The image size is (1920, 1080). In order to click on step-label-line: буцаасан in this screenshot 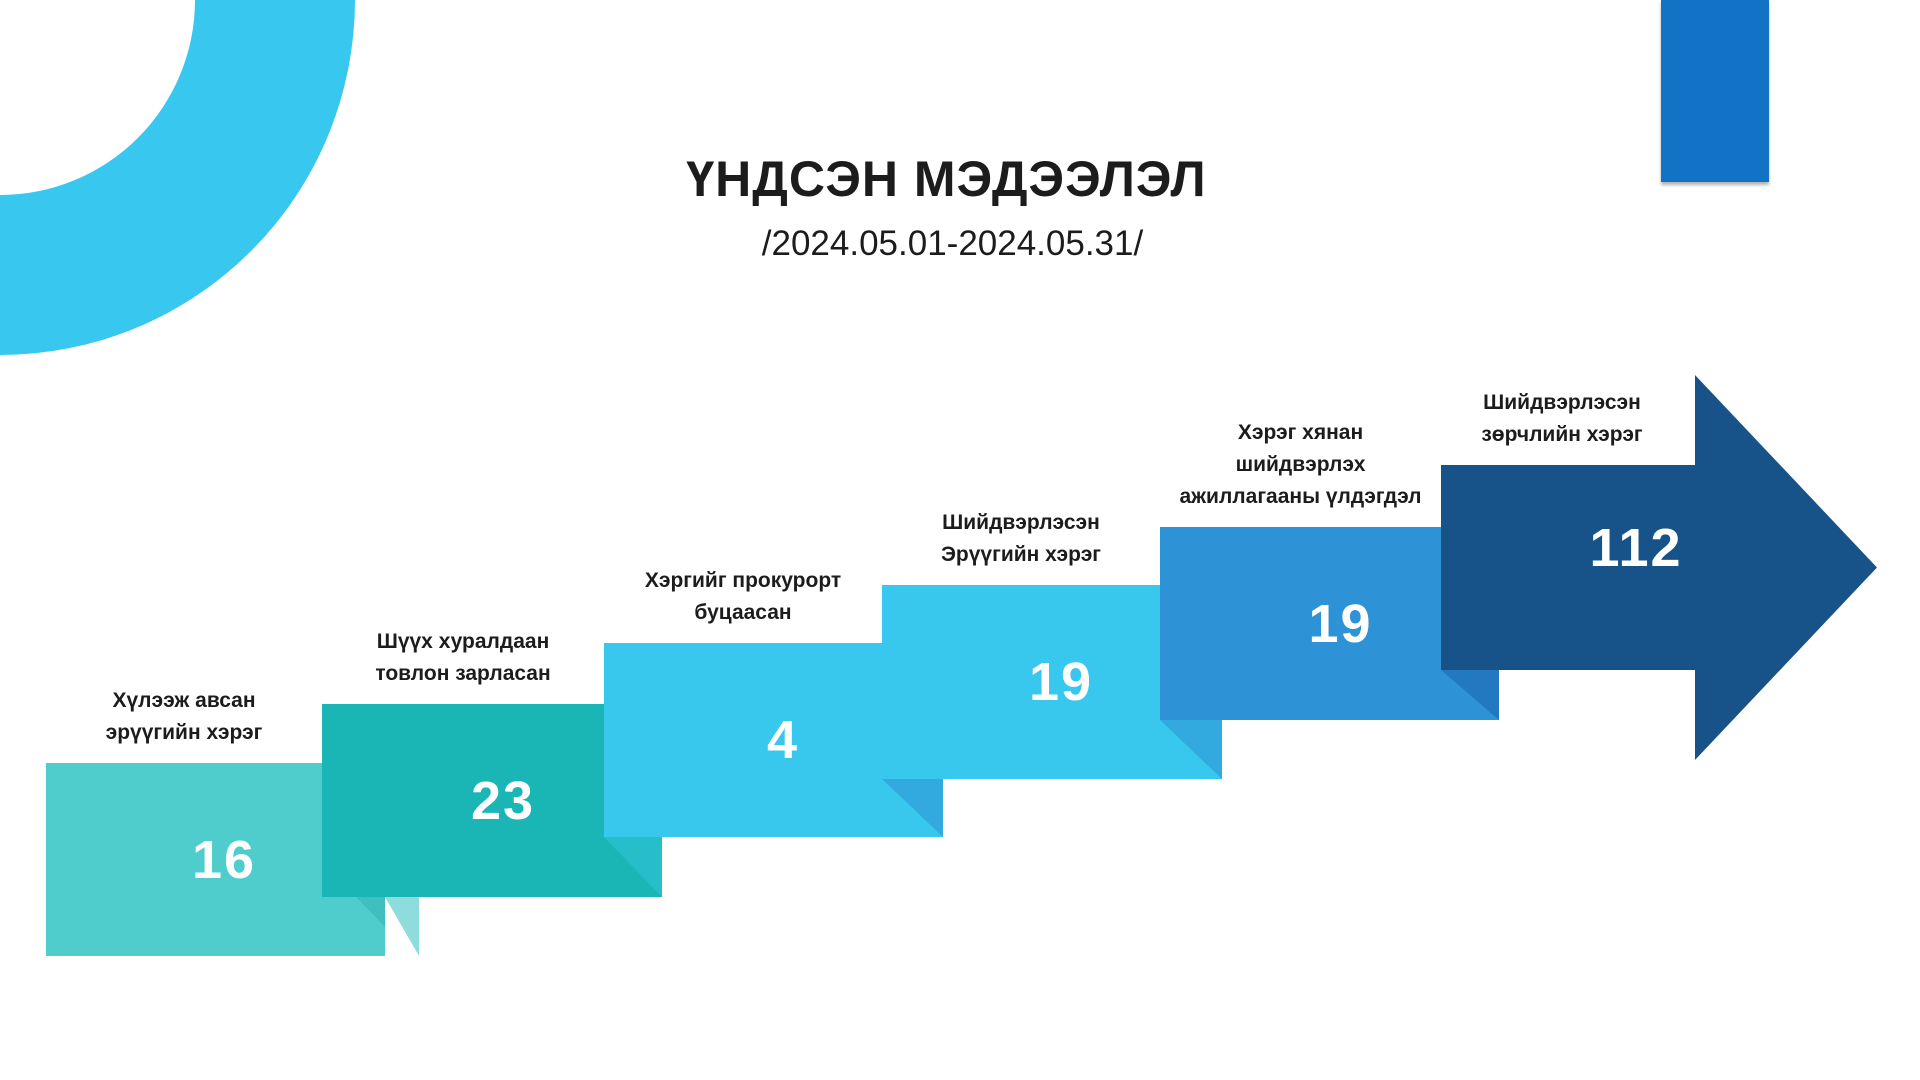, I will do `click(743, 612)`.